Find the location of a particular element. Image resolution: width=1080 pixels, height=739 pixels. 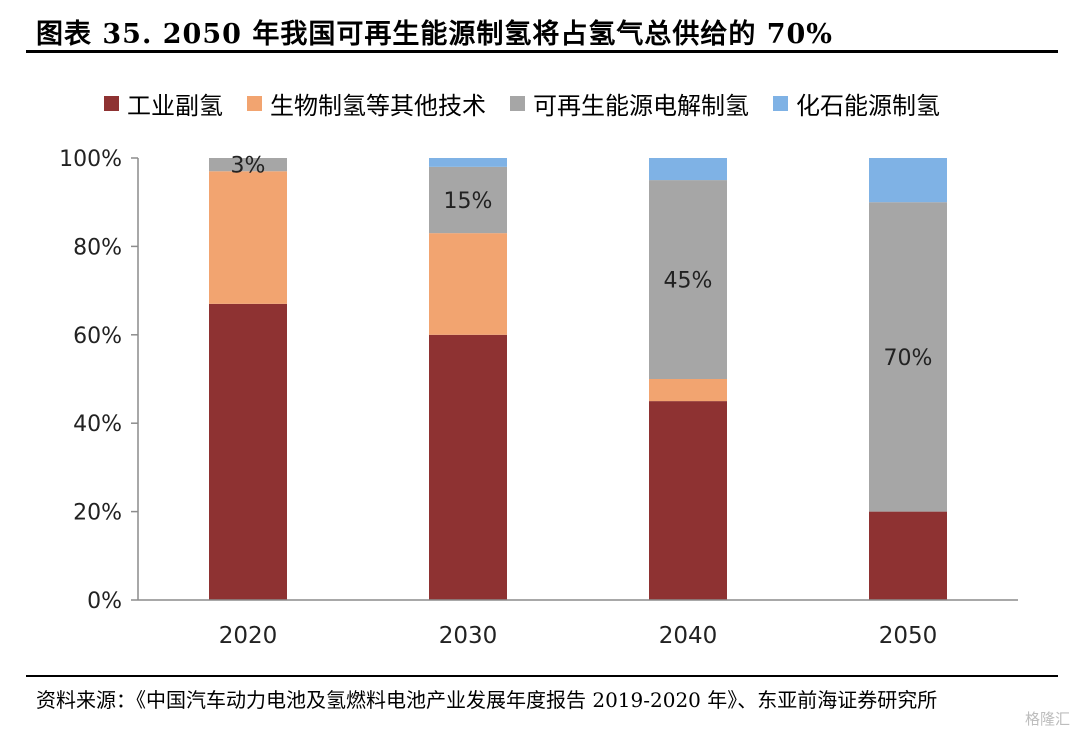

legend-item-renewable: 可再生能源电解制氢 is located at coordinates (629, 103).